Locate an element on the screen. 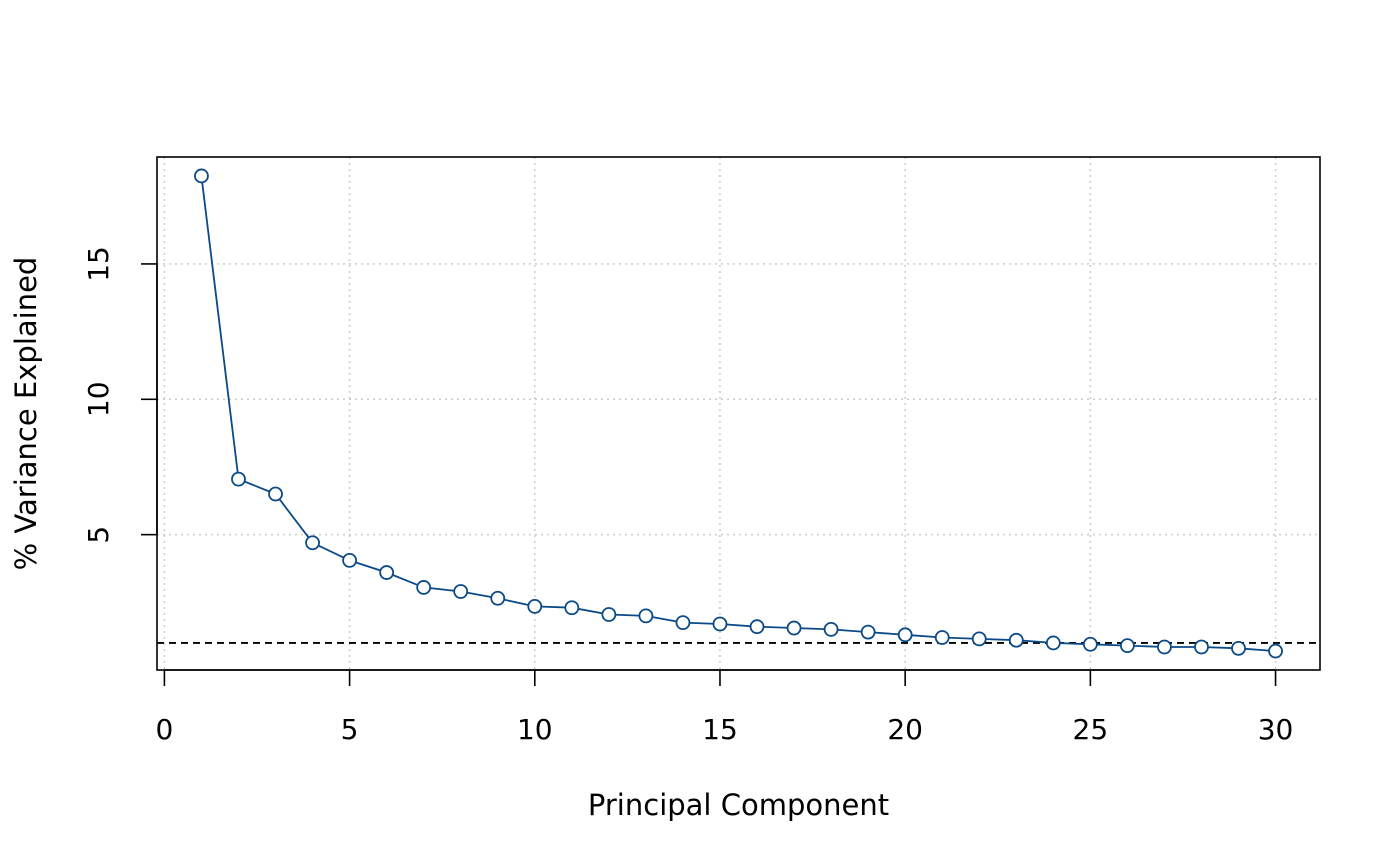  x-tick-label: 5 is located at coordinates (350, 729).